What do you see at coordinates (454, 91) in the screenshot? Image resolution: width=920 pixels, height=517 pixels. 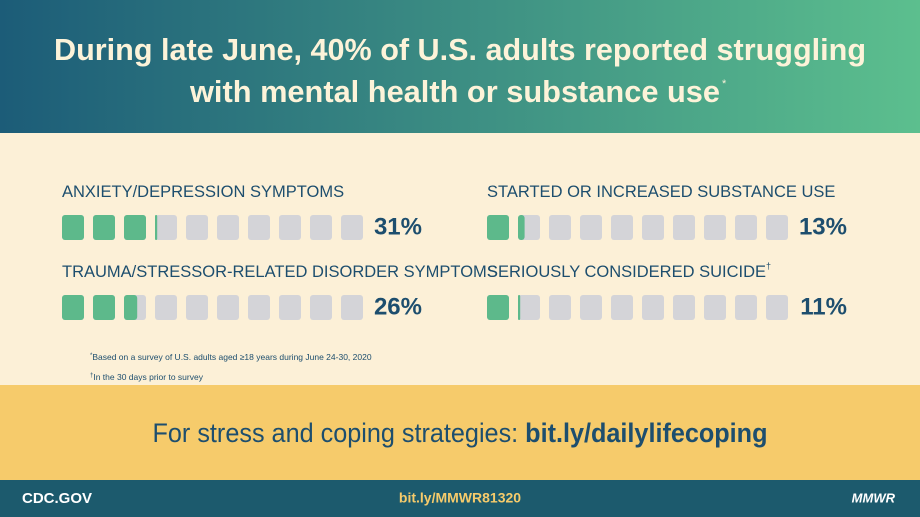 I see `title-line: with mental health or substance use` at bounding box center [454, 91].